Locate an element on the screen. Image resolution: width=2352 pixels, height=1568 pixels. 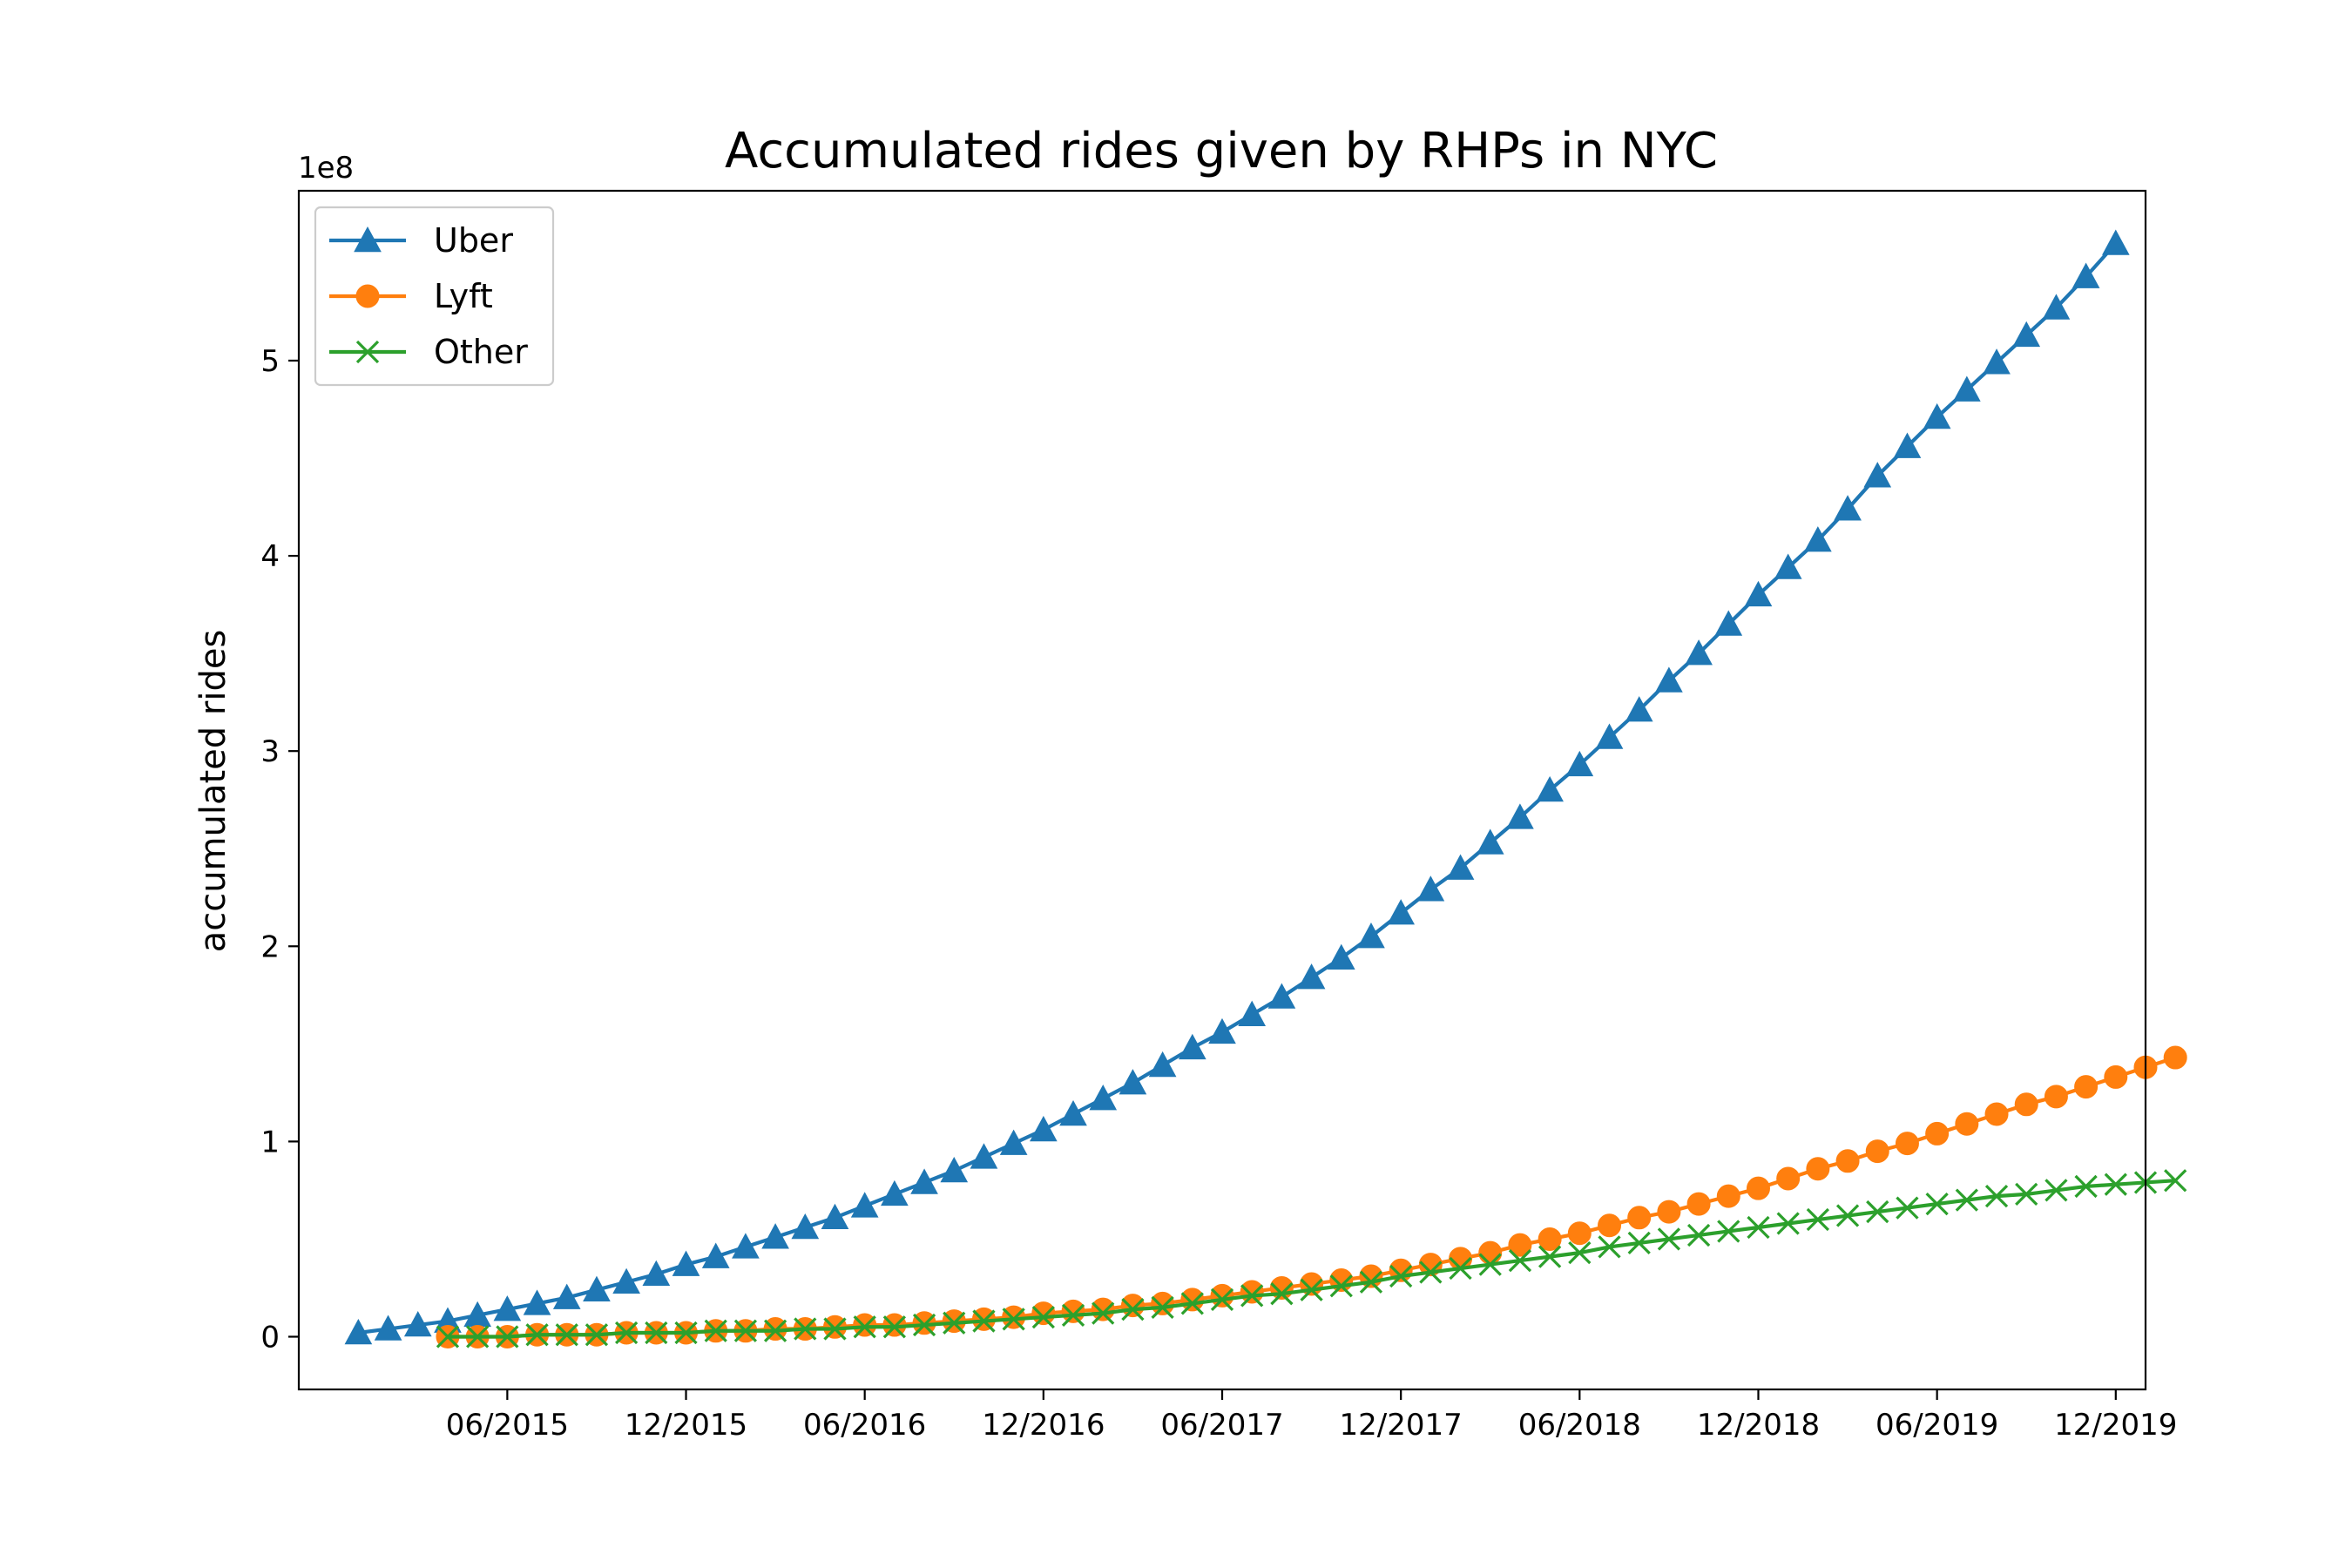
legend-item-lyft: Lyft is located at coordinates (411, 296).